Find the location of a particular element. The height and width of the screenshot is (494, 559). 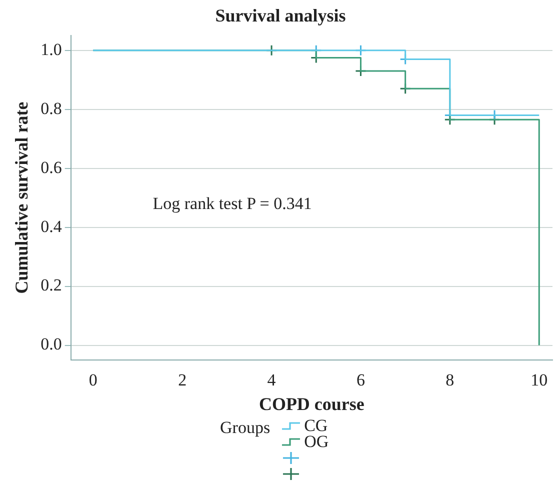

legend-title: Groups is located at coordinates (245, 428).